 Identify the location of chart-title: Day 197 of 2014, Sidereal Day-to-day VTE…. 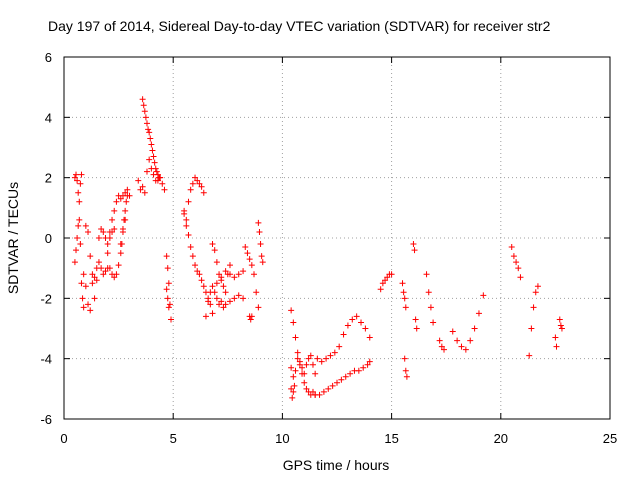
(299, 26).